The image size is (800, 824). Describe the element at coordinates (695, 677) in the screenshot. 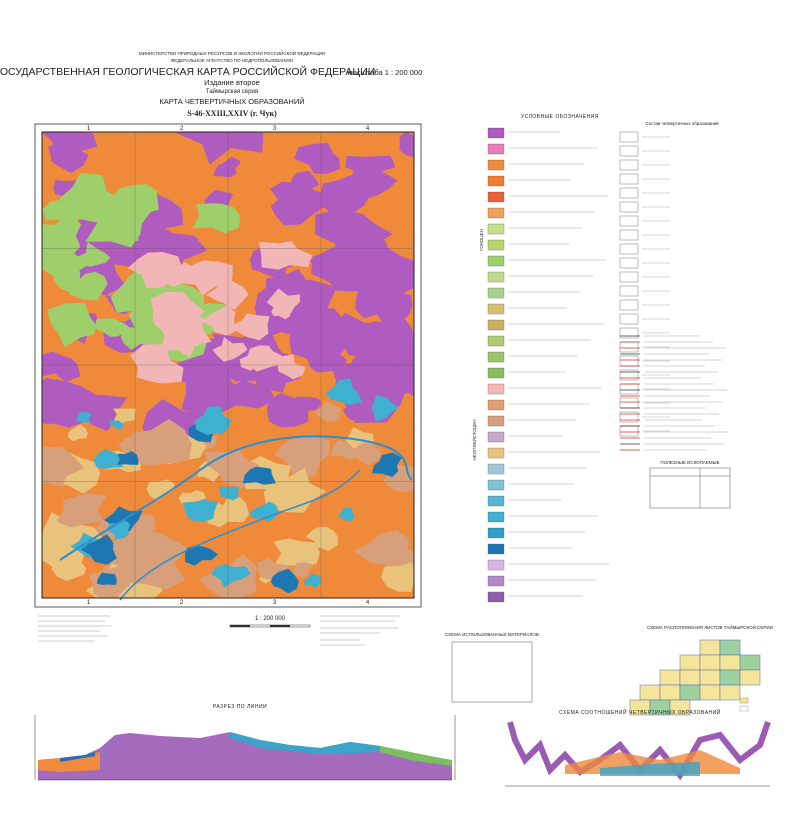

I see `layout-scheme` at that location.